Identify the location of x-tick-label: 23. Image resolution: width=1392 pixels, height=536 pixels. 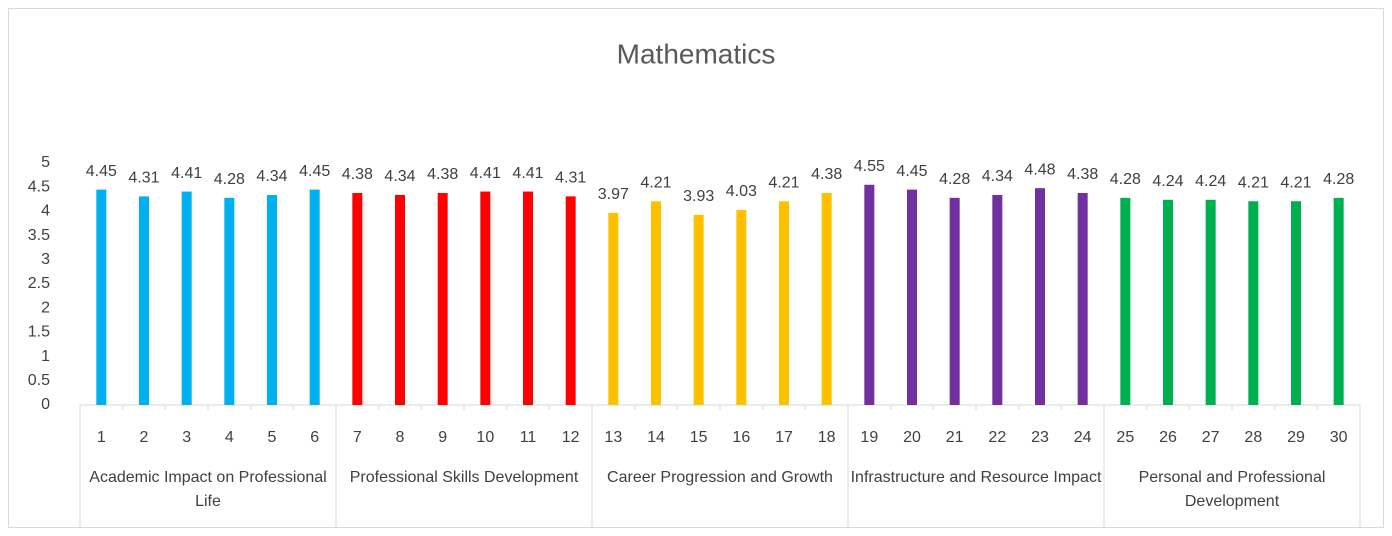
(1040, 437).